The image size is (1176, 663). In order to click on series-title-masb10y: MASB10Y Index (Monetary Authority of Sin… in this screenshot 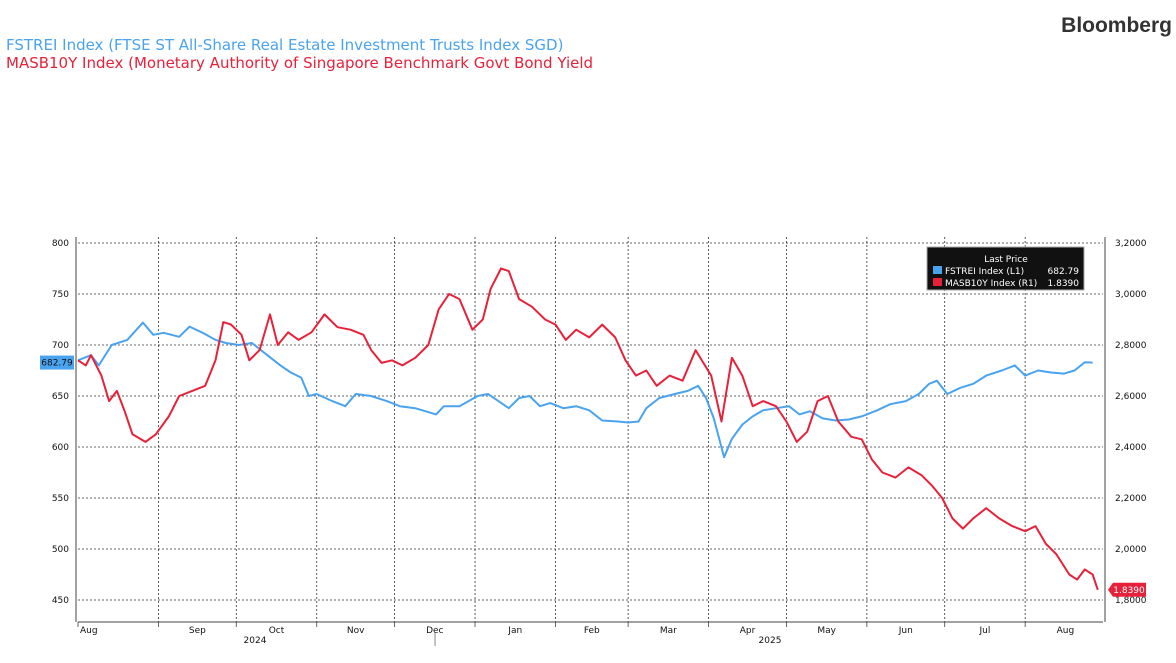, I will do `click(299, 63)`.